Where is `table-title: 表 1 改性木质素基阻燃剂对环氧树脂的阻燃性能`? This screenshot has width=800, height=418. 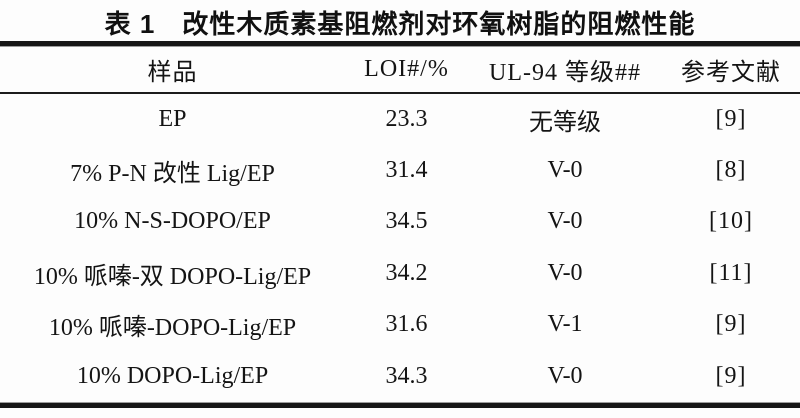 table-title: 表 1 改性木质素基阻燃剂对环氧树脂的阻燃性能 is located at coordinates (400, 24).